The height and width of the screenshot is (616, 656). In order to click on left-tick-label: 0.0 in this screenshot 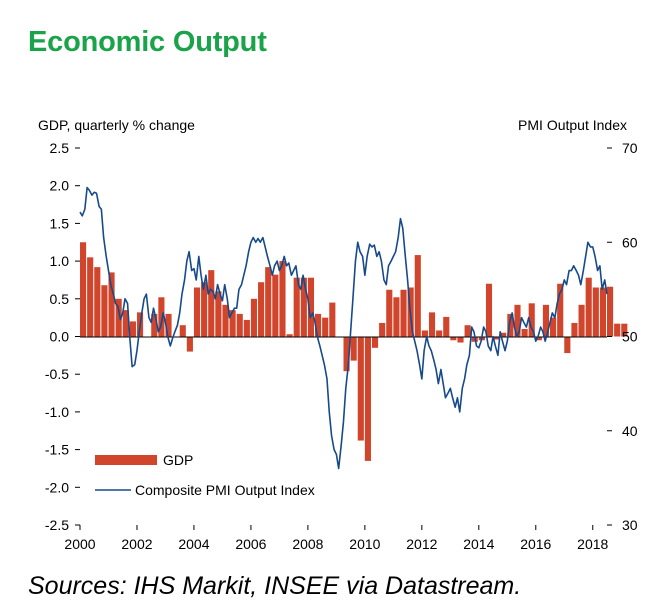, I will do `click(60, 337)`.